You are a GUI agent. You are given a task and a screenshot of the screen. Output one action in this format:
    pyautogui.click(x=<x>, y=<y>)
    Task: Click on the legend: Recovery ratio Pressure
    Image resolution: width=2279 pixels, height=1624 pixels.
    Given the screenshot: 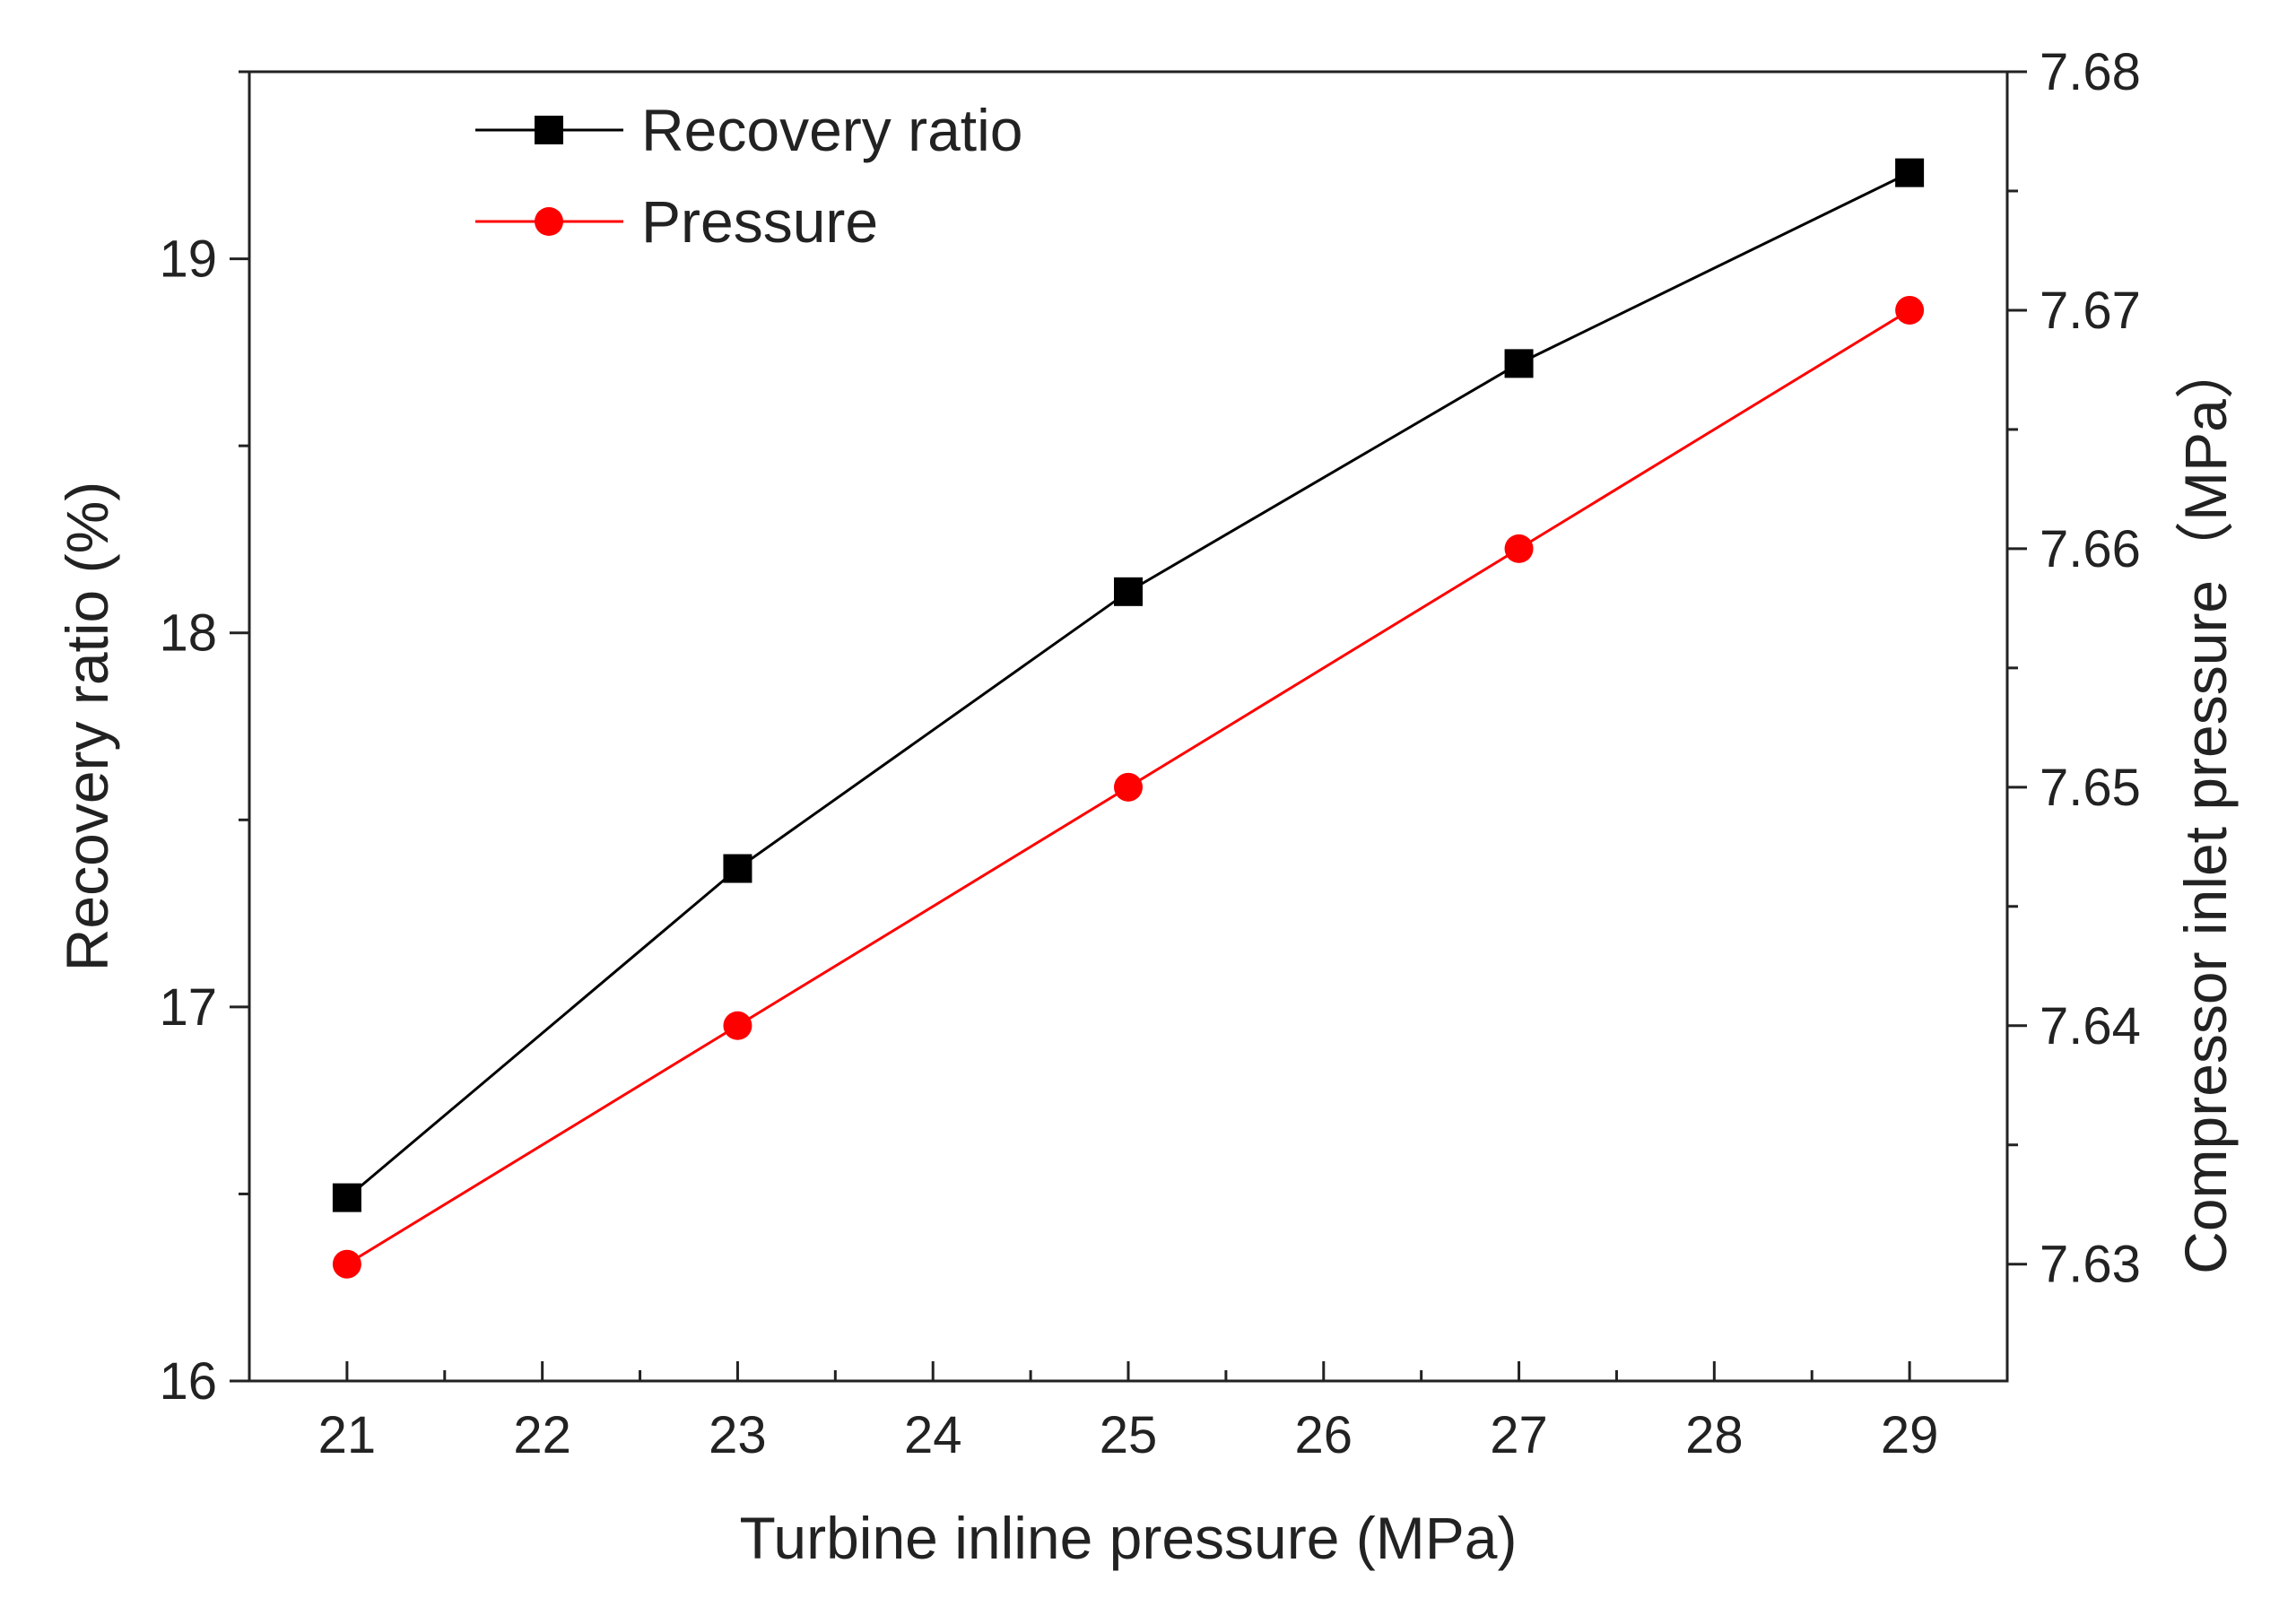 What is the action you would take?
    pyautogui.click(x=749, y=176)
    